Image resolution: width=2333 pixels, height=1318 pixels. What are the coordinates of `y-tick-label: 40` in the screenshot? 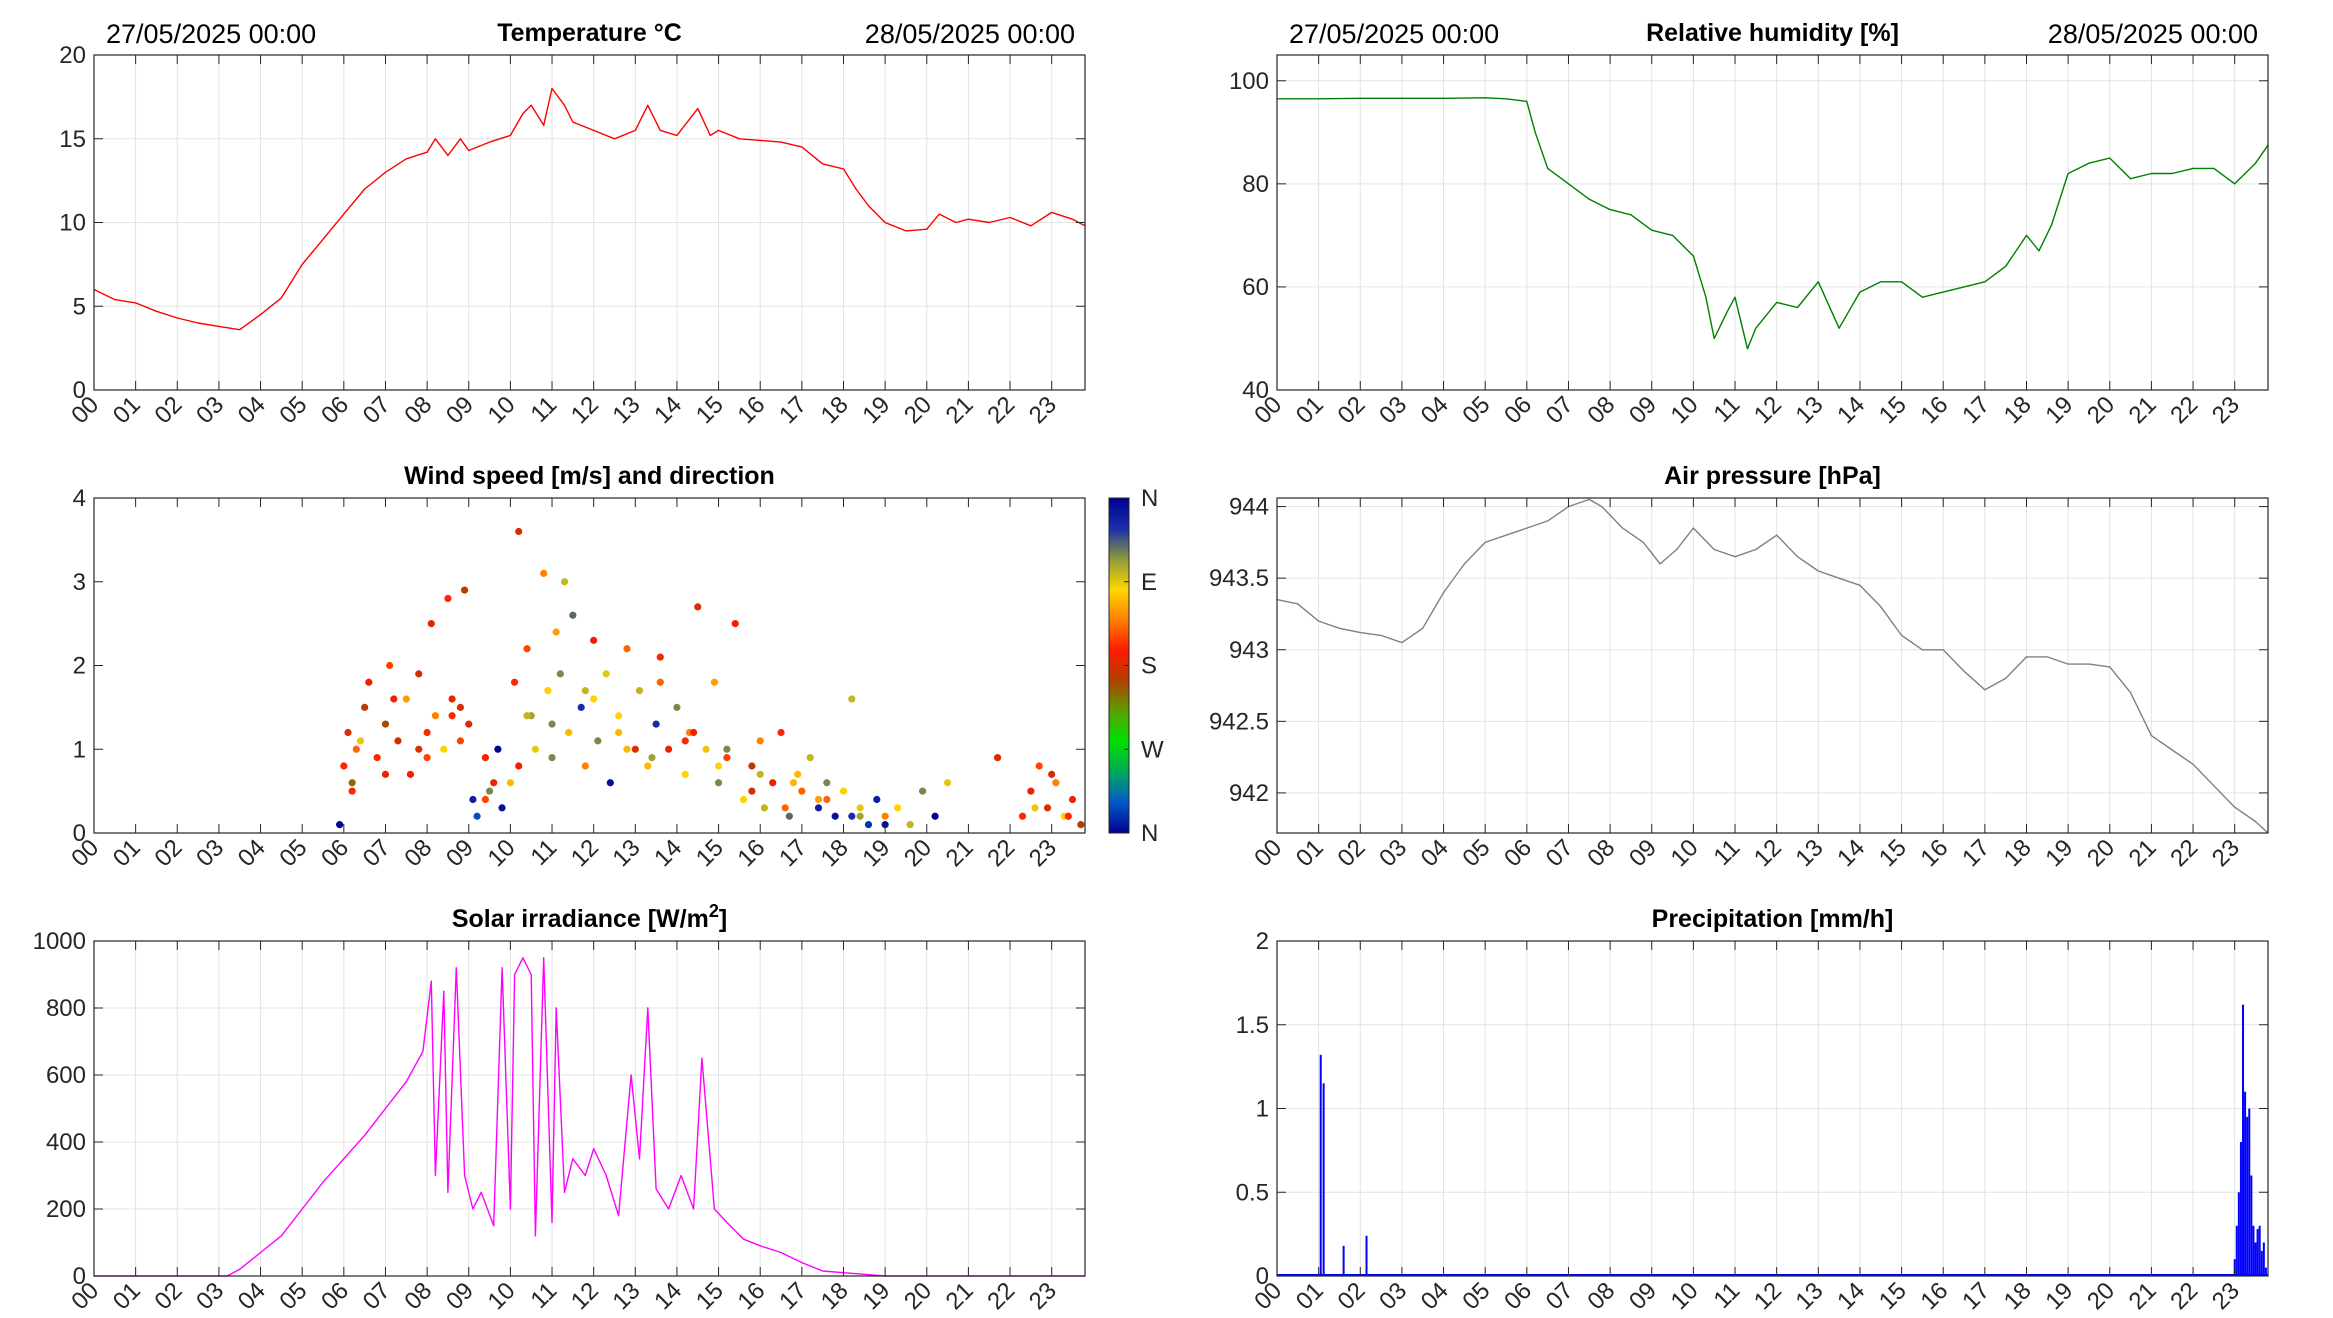 It's located at (1255, 390).